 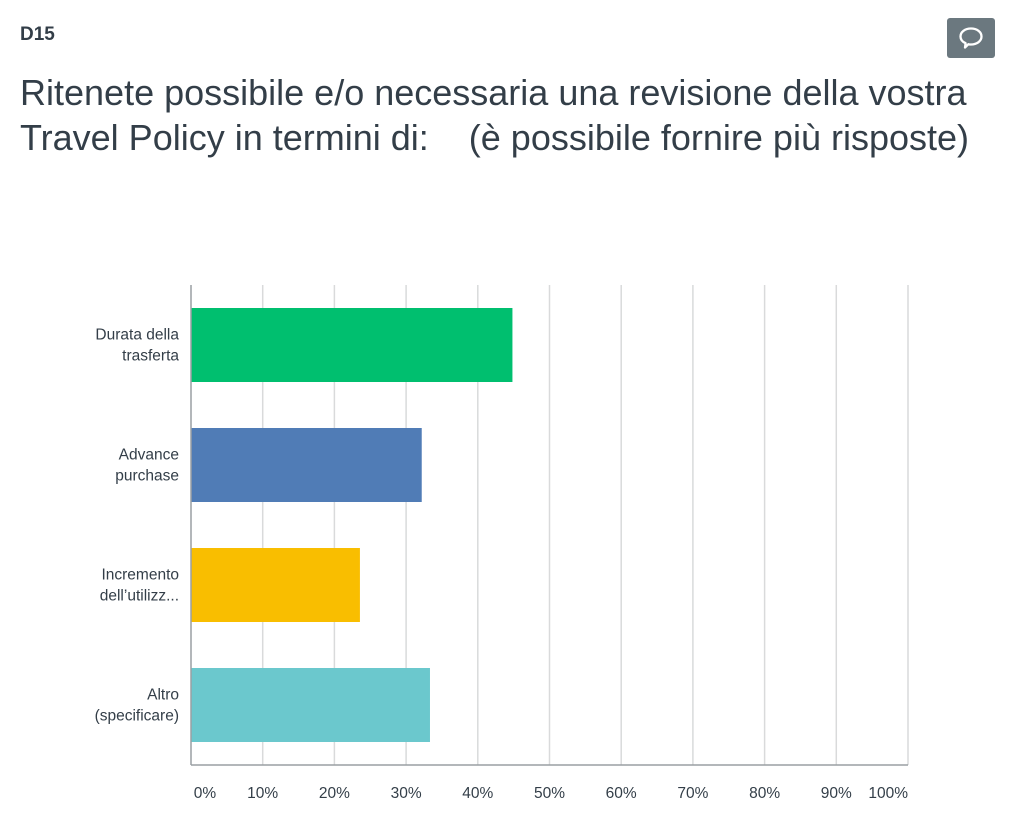 I want to click on x-tick-label: 100%, so click(x=888, y=793).